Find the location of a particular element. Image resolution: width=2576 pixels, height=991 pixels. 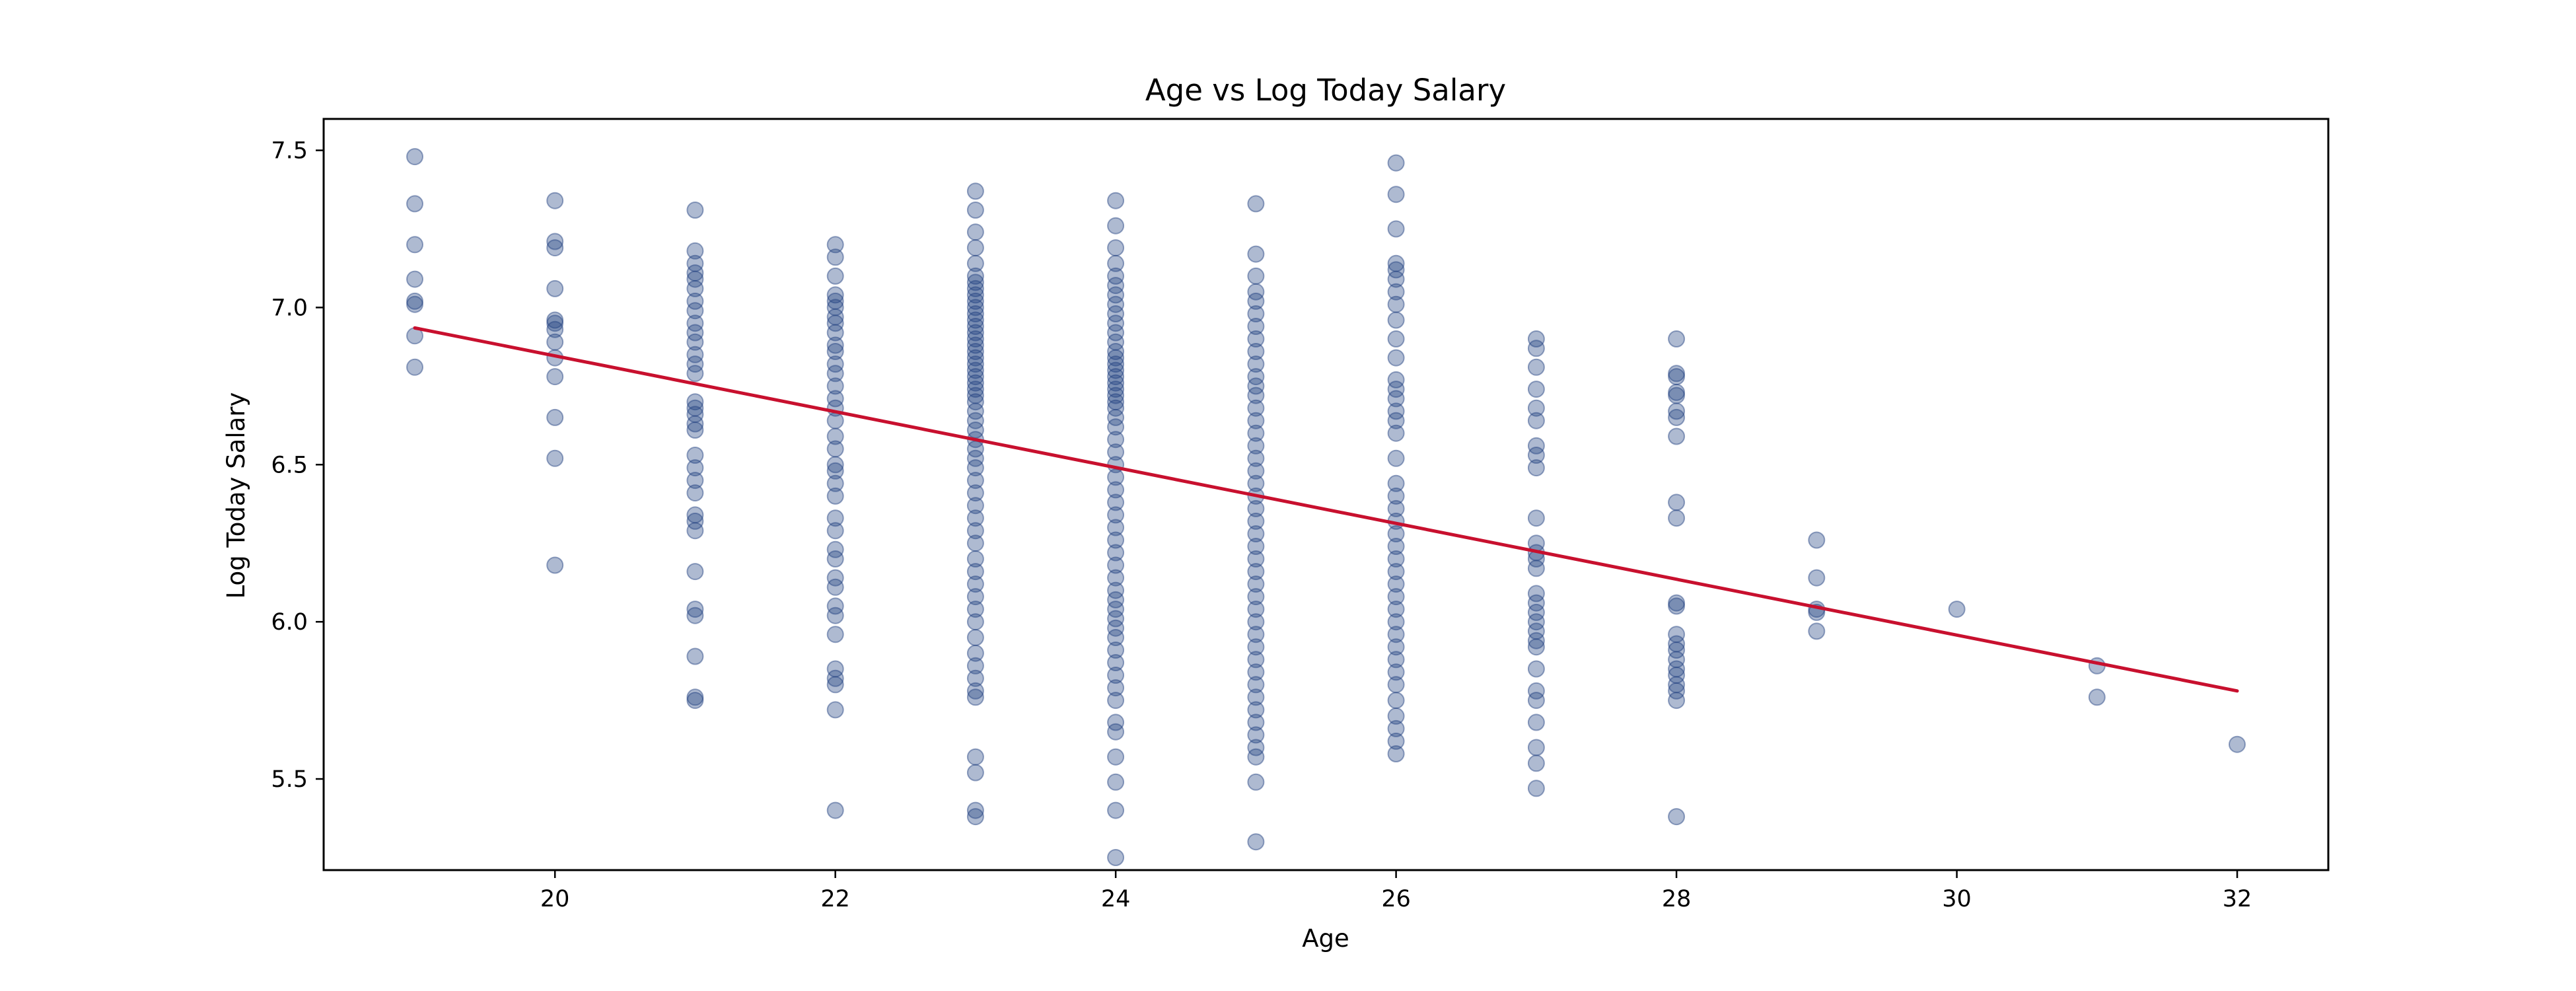

x-tick-label: 24 is located at coordinates (1116, 899).